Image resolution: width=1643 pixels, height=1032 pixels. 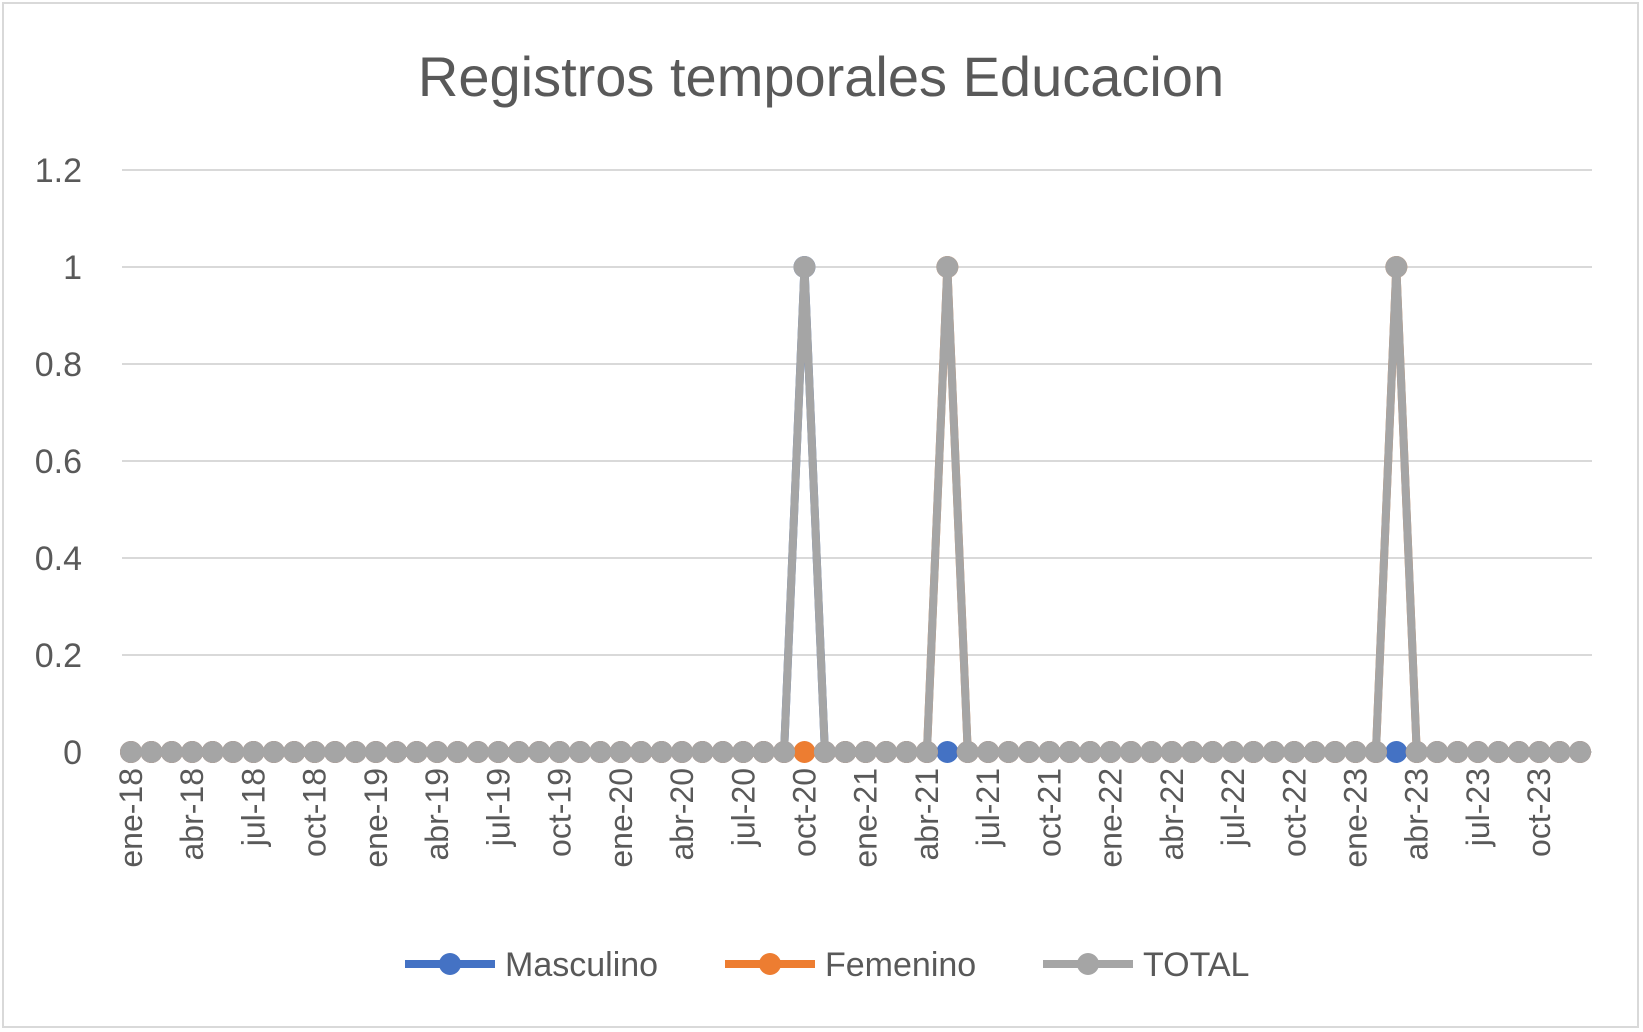 What do you see at coordinates (192, 814) in the screenshot?
I see `x-tick-label: abr-18` at bounding box center [192, 814].